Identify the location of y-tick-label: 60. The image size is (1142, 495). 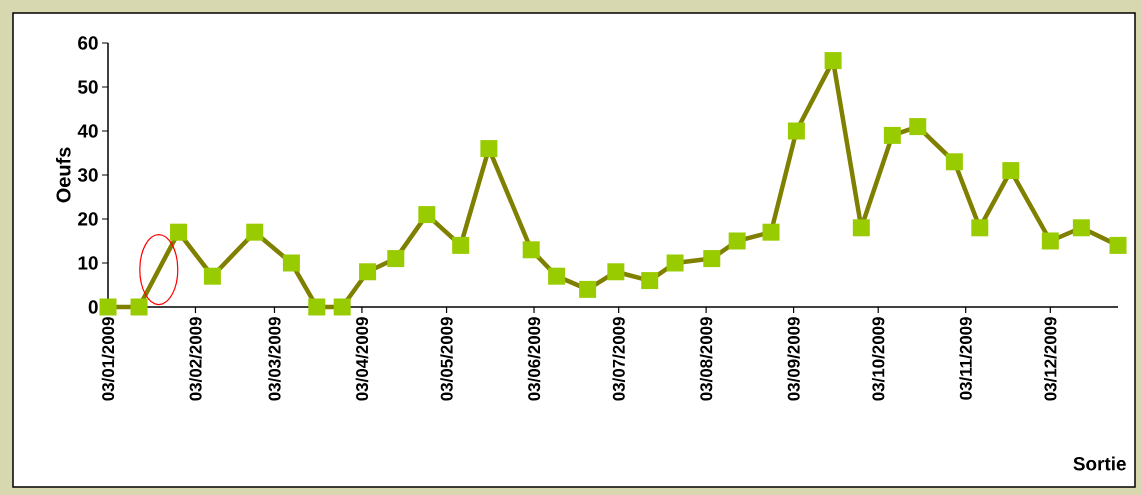
(88, 43).